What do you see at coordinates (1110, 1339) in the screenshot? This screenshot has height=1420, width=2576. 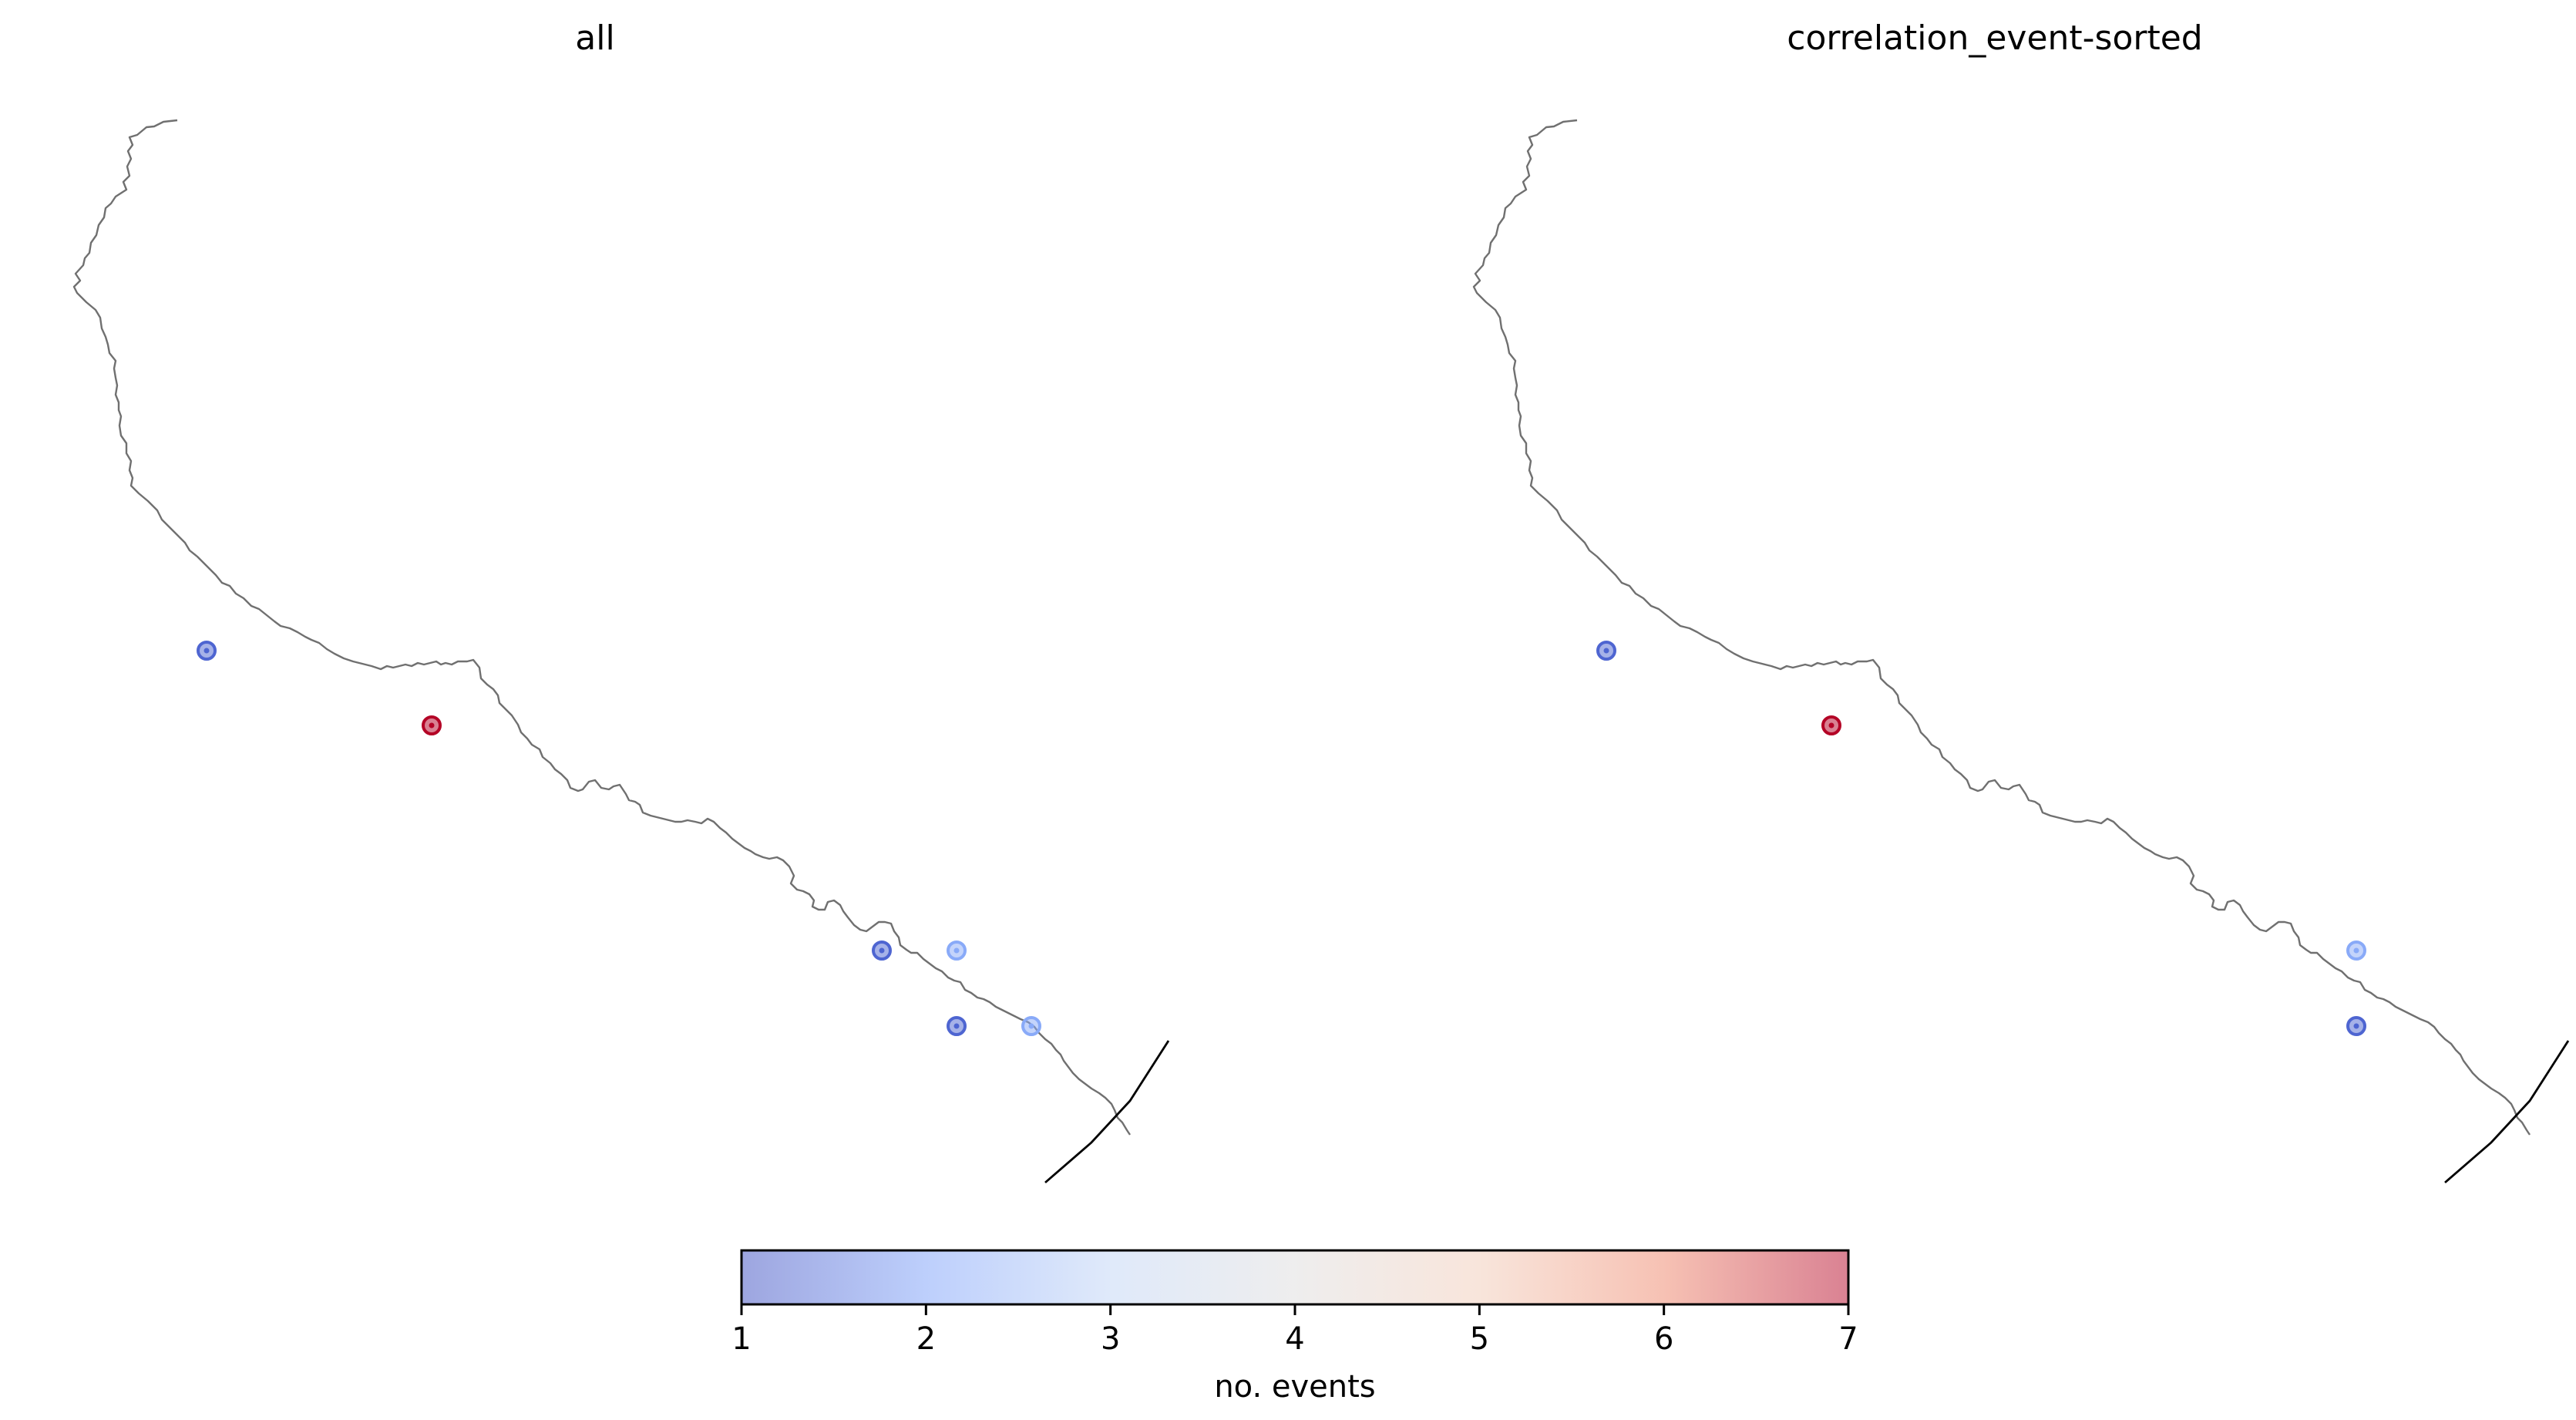 I see `colorbar-tick-label: 3` at bounding box center [1110, 1339].